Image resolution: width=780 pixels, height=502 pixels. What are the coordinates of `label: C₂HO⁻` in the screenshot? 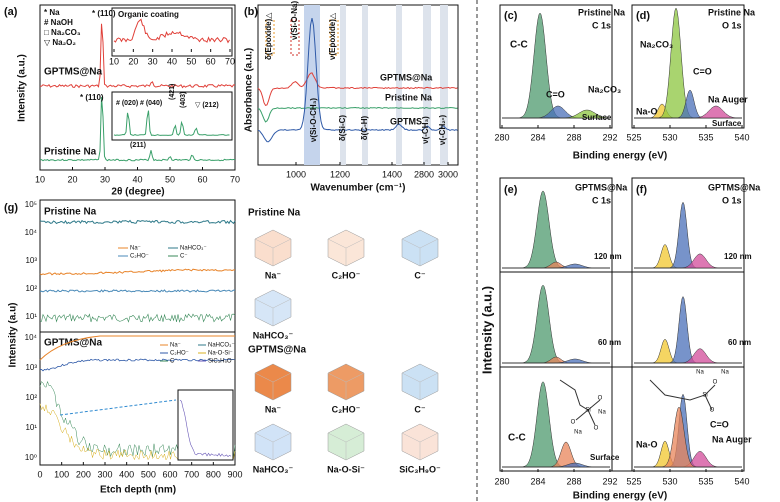 It's located at (179, 354).